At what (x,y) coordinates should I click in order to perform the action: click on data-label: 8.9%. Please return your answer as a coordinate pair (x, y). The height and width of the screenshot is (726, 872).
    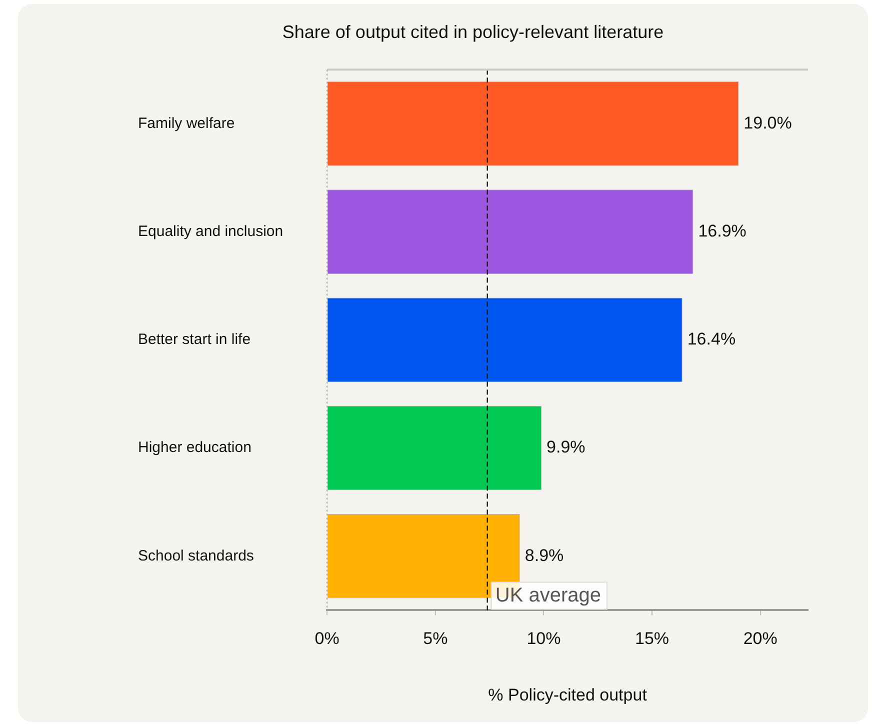
    Looking at the image, I should click on (544, 555).